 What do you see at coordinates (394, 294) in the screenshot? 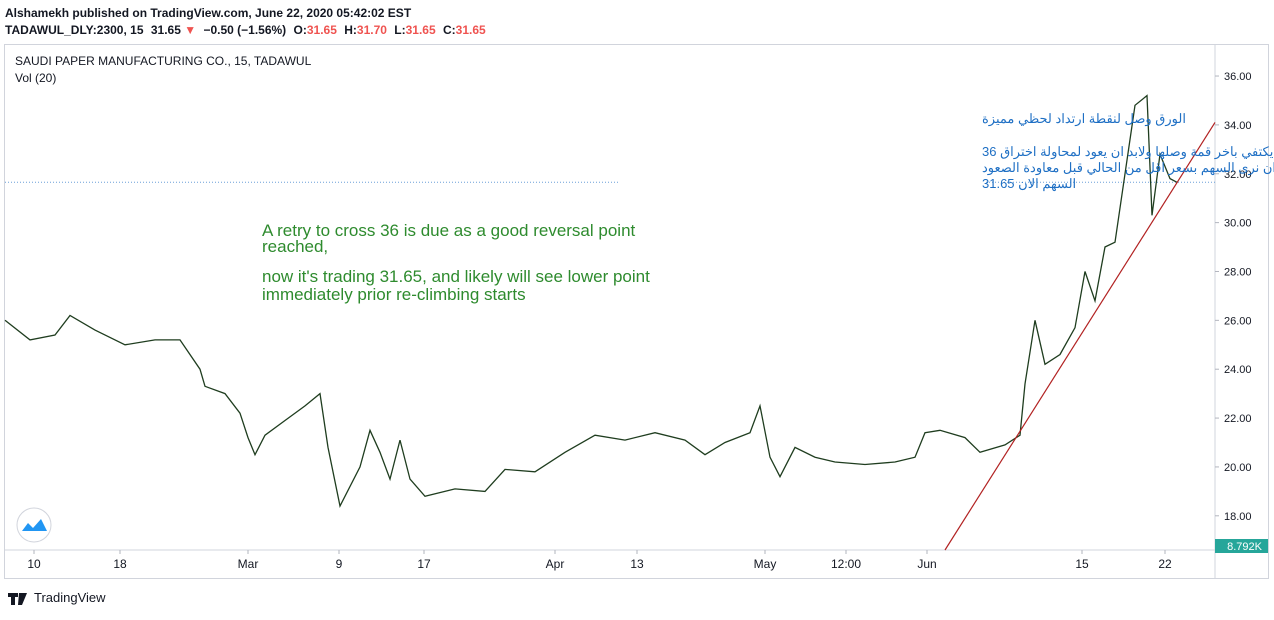
I see `annotation-en: immediately prior re-climbing starts` at bounding box center [394, 294].